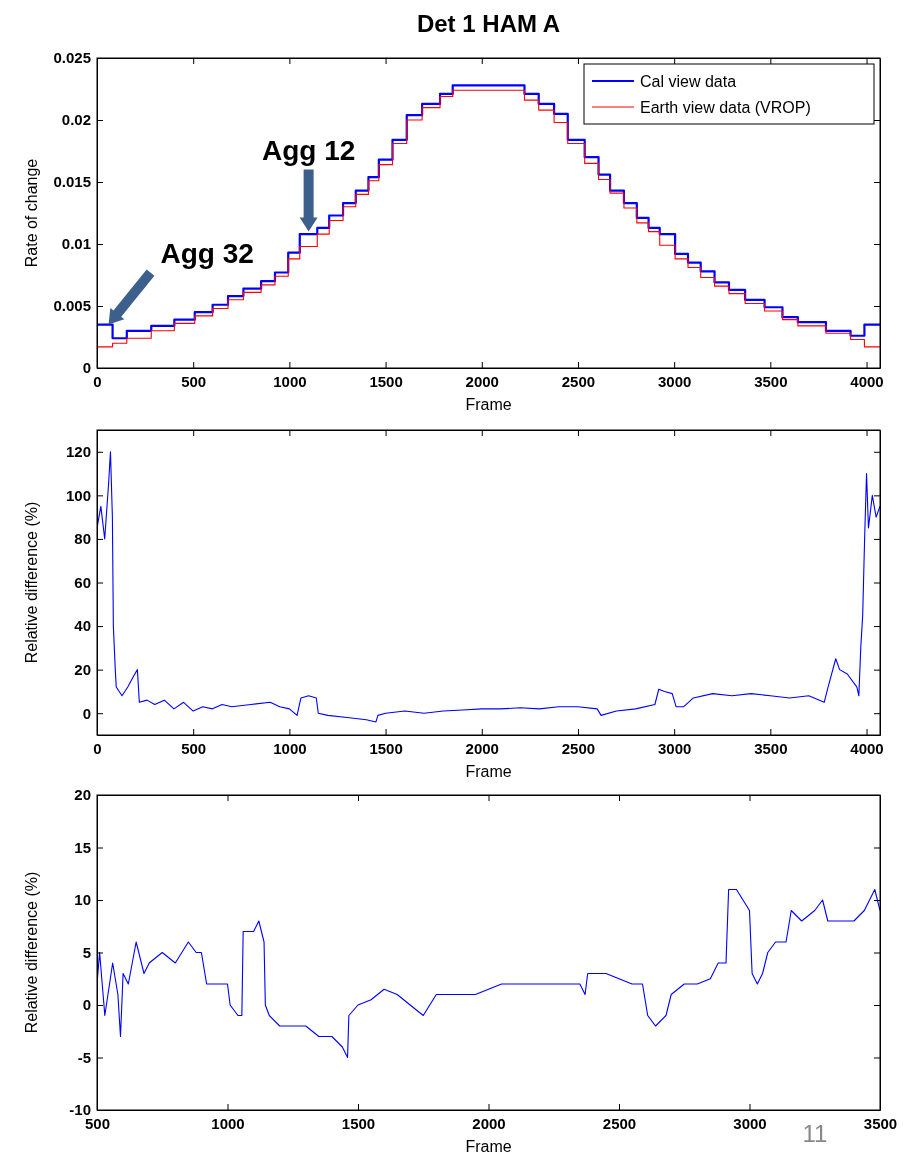 This screenshot has width=908, height=1171. I want to click on y-tick-label: 10, so click(82, 900).